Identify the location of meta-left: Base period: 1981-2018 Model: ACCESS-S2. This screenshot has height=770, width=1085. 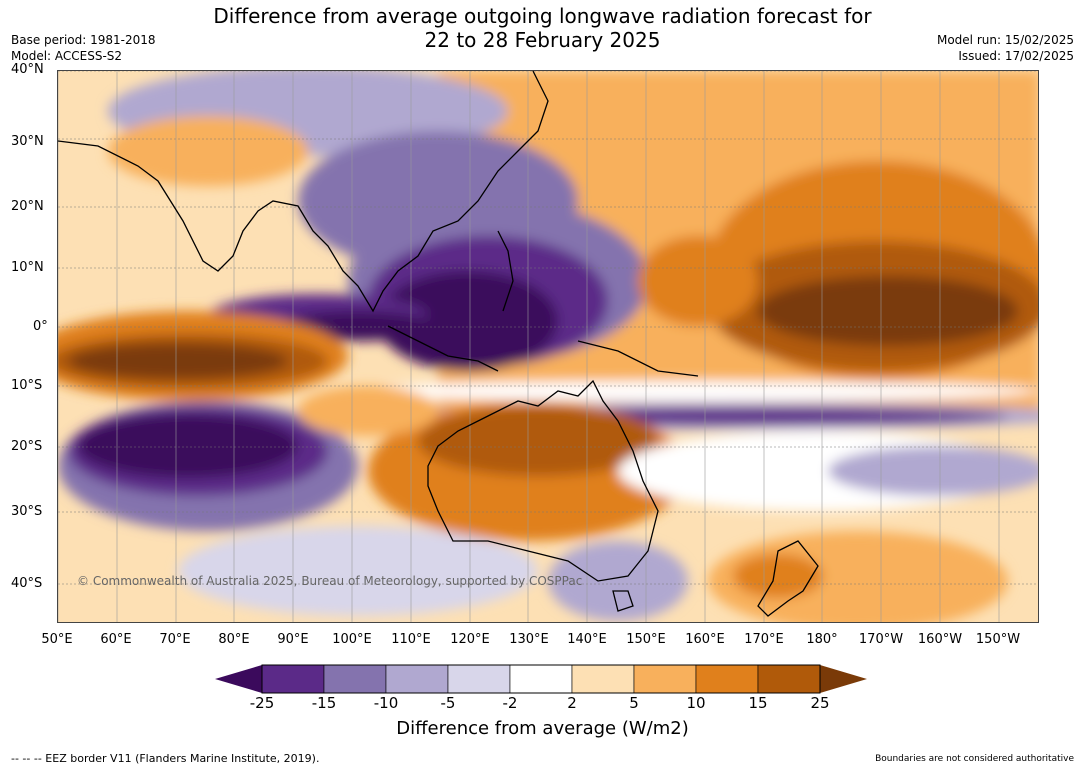
(83, 48).